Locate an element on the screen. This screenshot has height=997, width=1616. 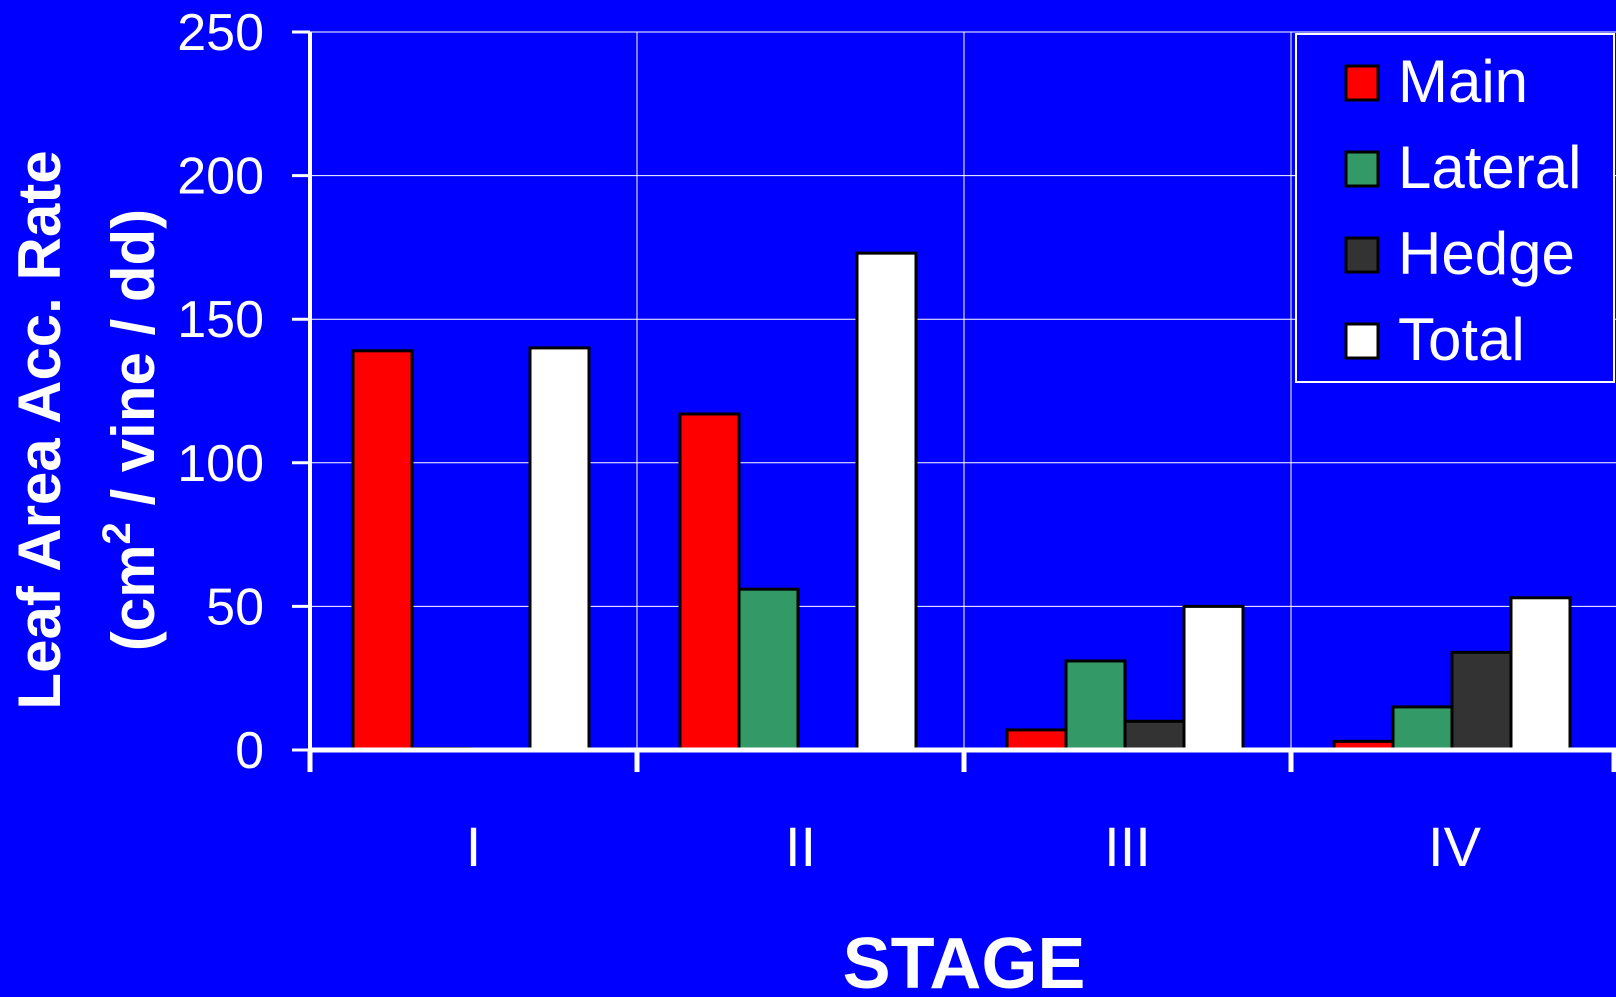
bar-lateral-iii is located at coordinates (1095, 705).